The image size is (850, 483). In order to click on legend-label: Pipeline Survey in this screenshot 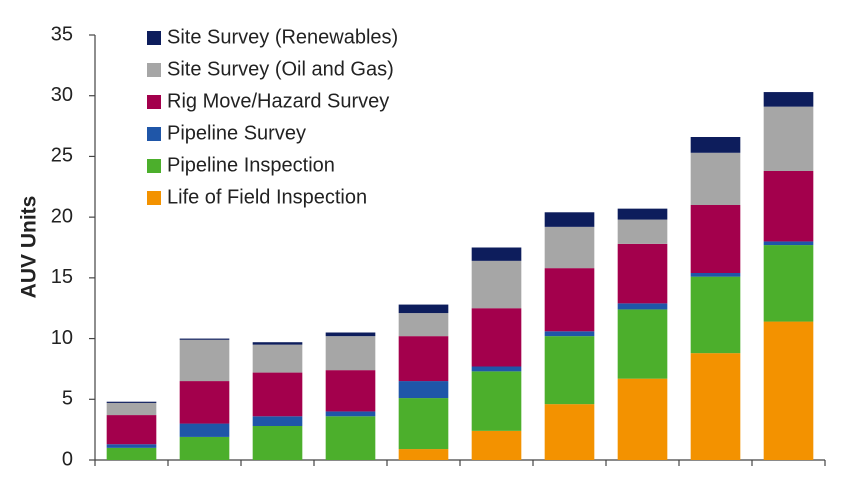, I will do `click(236, 133)`.